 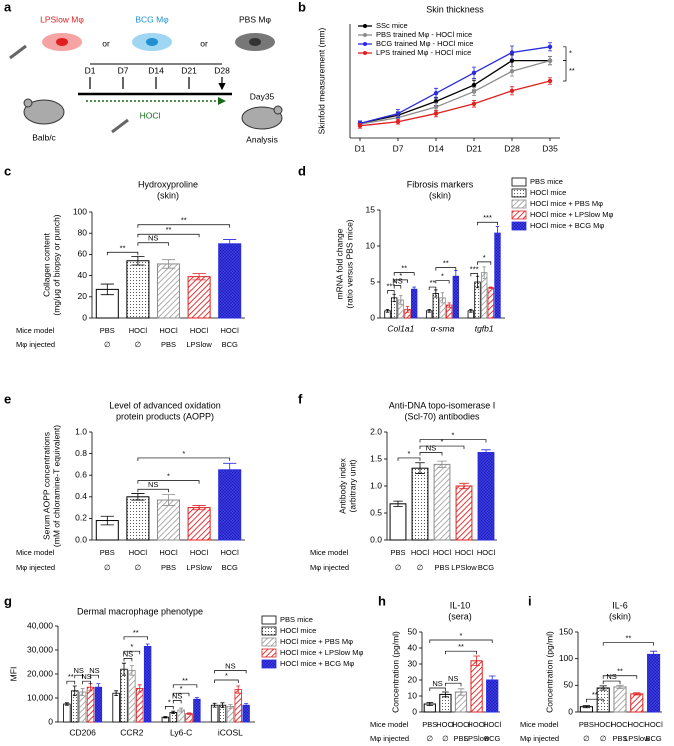 What do you see at coordinates (317, 663) in the screenshot?
I see `legend-label: HOCl mice + BCG Mφ` at bounding box center [317, 663].